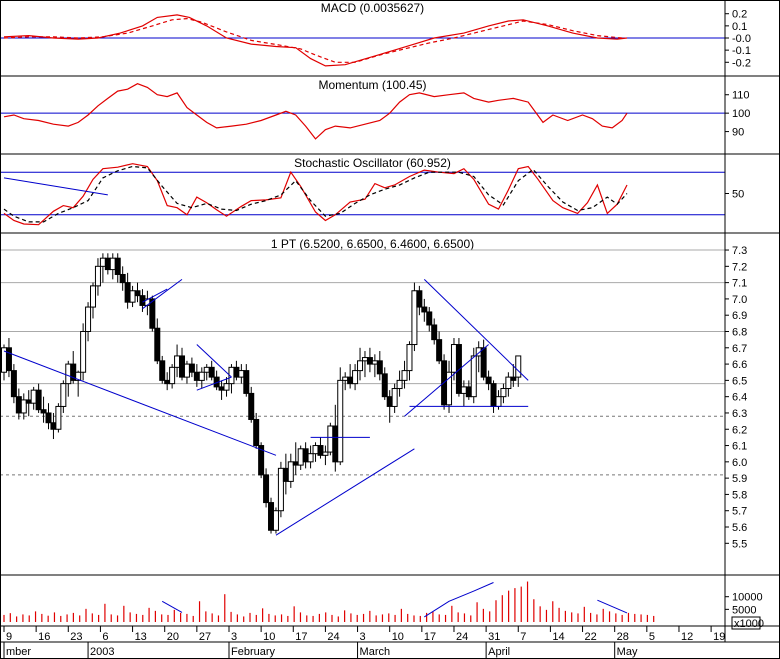  Describe the element at coordinates (234, 637) in the screenshot. I see `x-tick-label: 3` at that location.